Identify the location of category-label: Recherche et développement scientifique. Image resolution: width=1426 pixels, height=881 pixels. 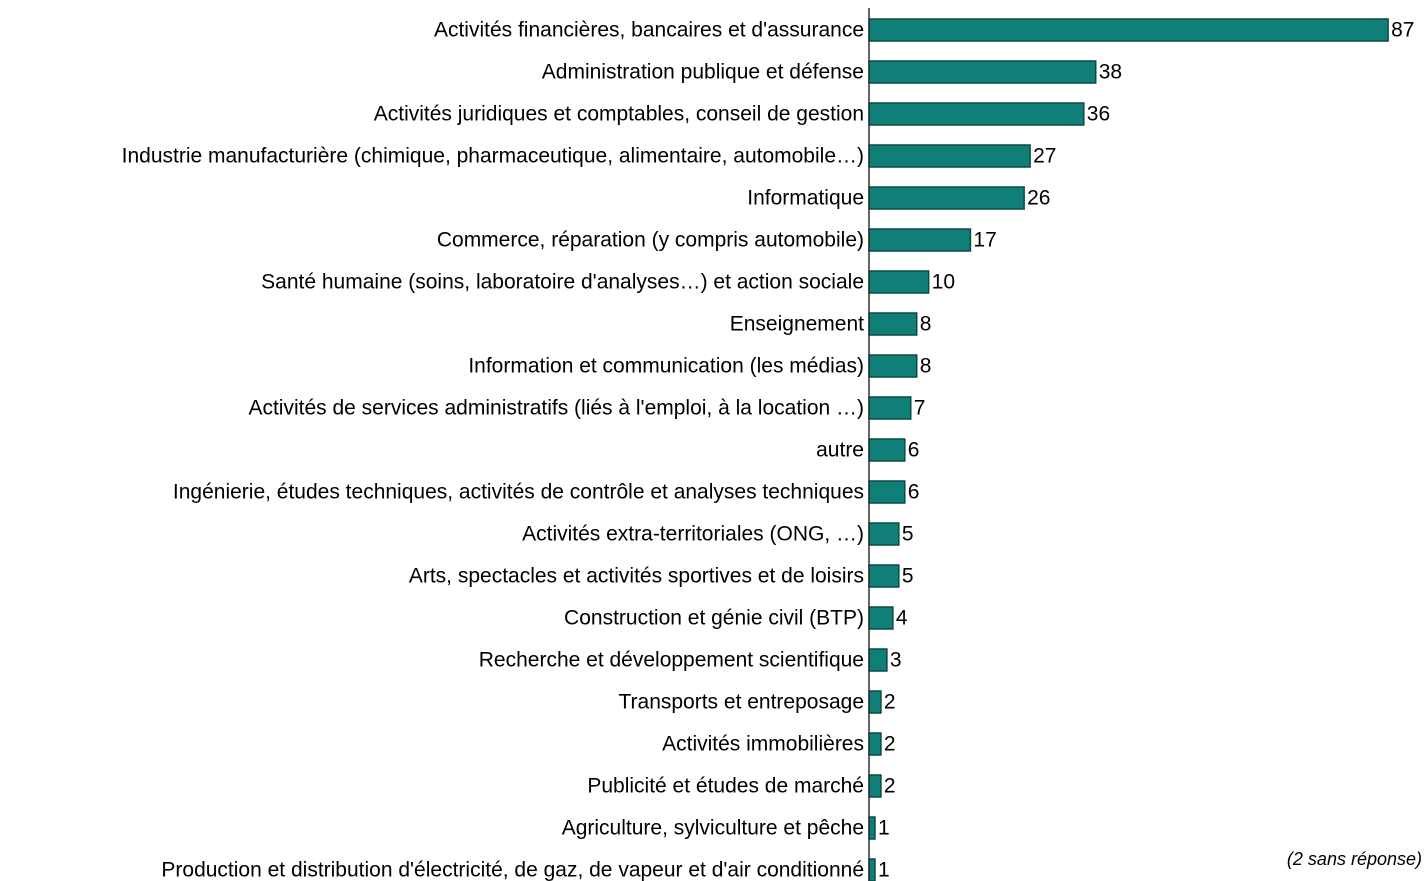
(671, 660).